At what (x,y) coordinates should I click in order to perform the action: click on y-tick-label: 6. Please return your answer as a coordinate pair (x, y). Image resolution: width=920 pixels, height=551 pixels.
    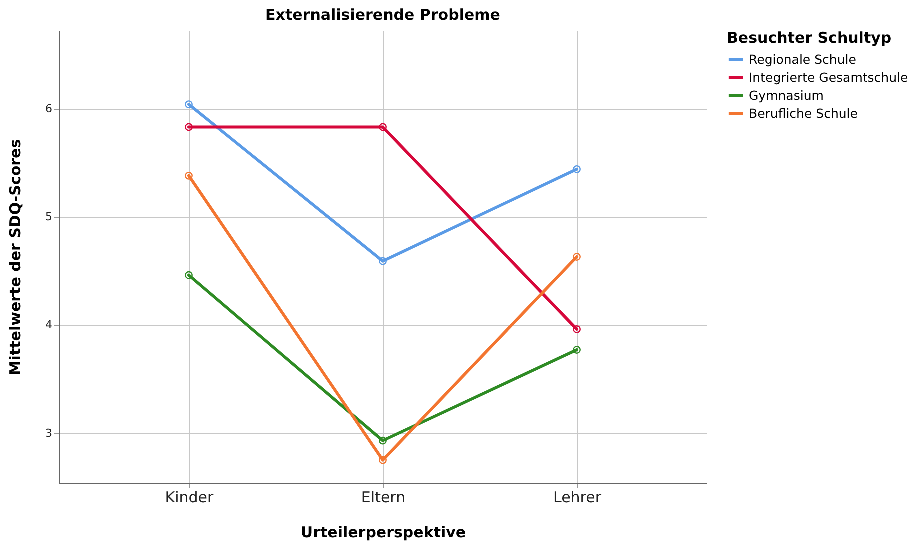
    Looking at the image, I should click on (49, 109).